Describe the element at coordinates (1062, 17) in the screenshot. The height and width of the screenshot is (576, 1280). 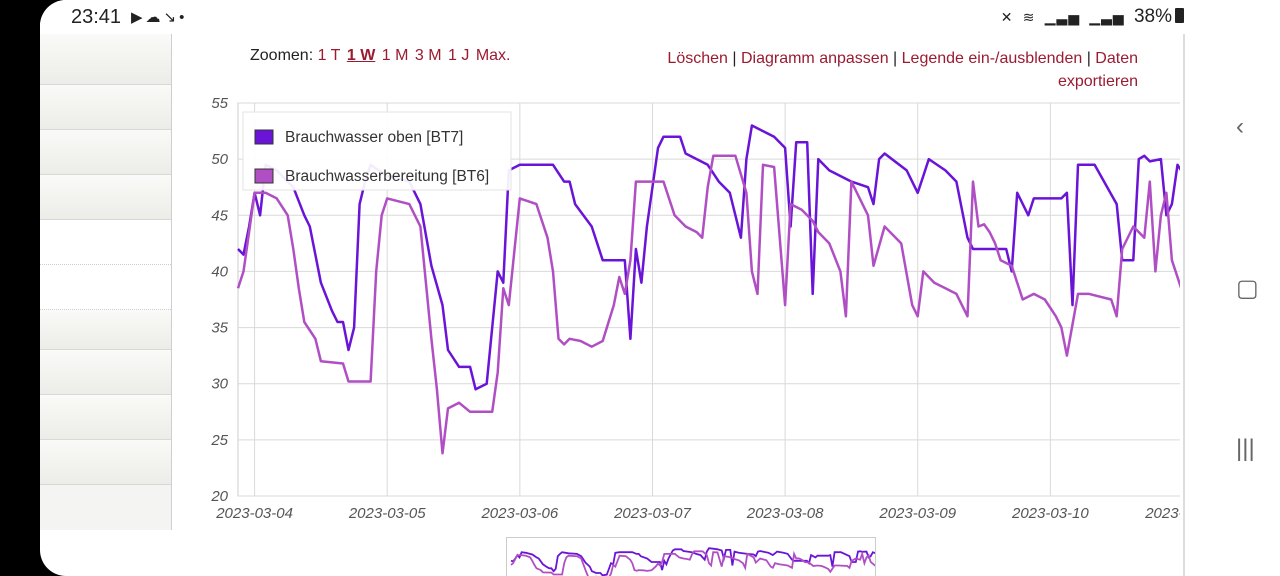
I see `signal-icon: ▁▃▅` at that location.